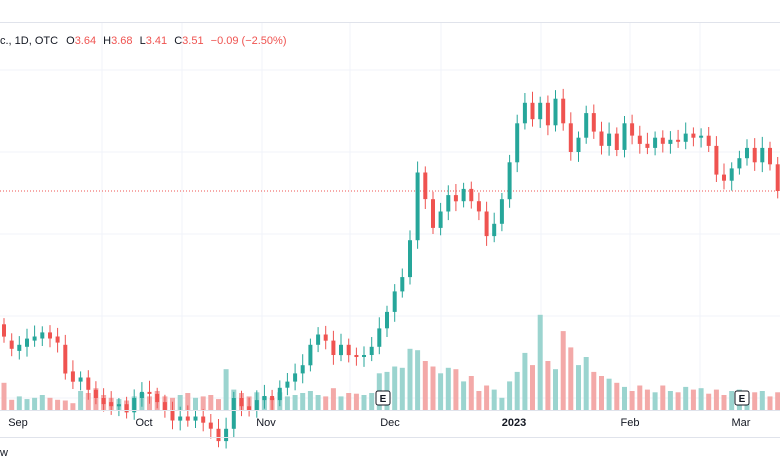  I want to click on x-tick-label: Oct, so click(143, 423).